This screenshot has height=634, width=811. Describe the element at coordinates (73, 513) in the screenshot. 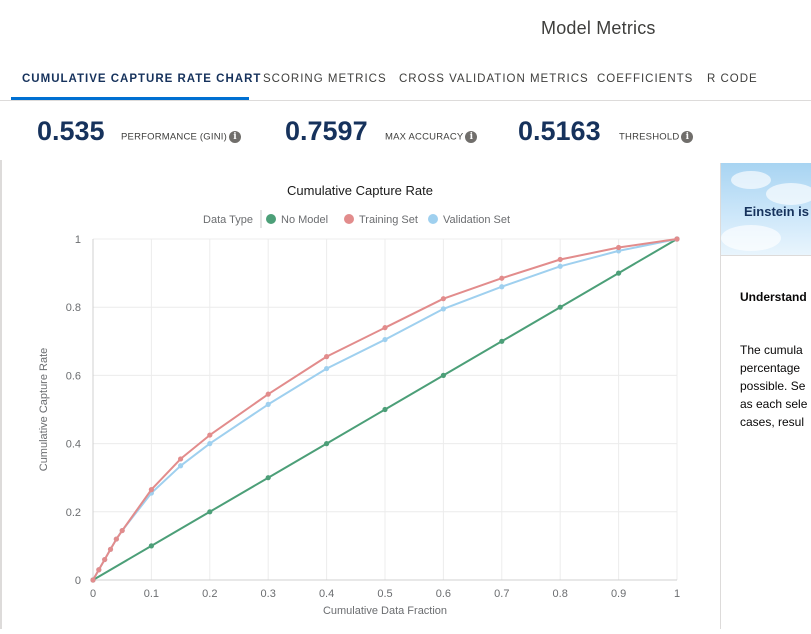

I see `y-tick-label: 0.2` at that location.